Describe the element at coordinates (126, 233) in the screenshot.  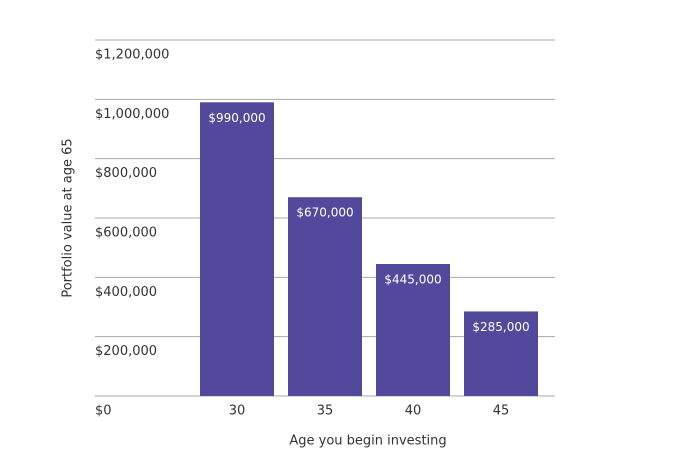
I see `y-tick-label: $600,000` at that location.